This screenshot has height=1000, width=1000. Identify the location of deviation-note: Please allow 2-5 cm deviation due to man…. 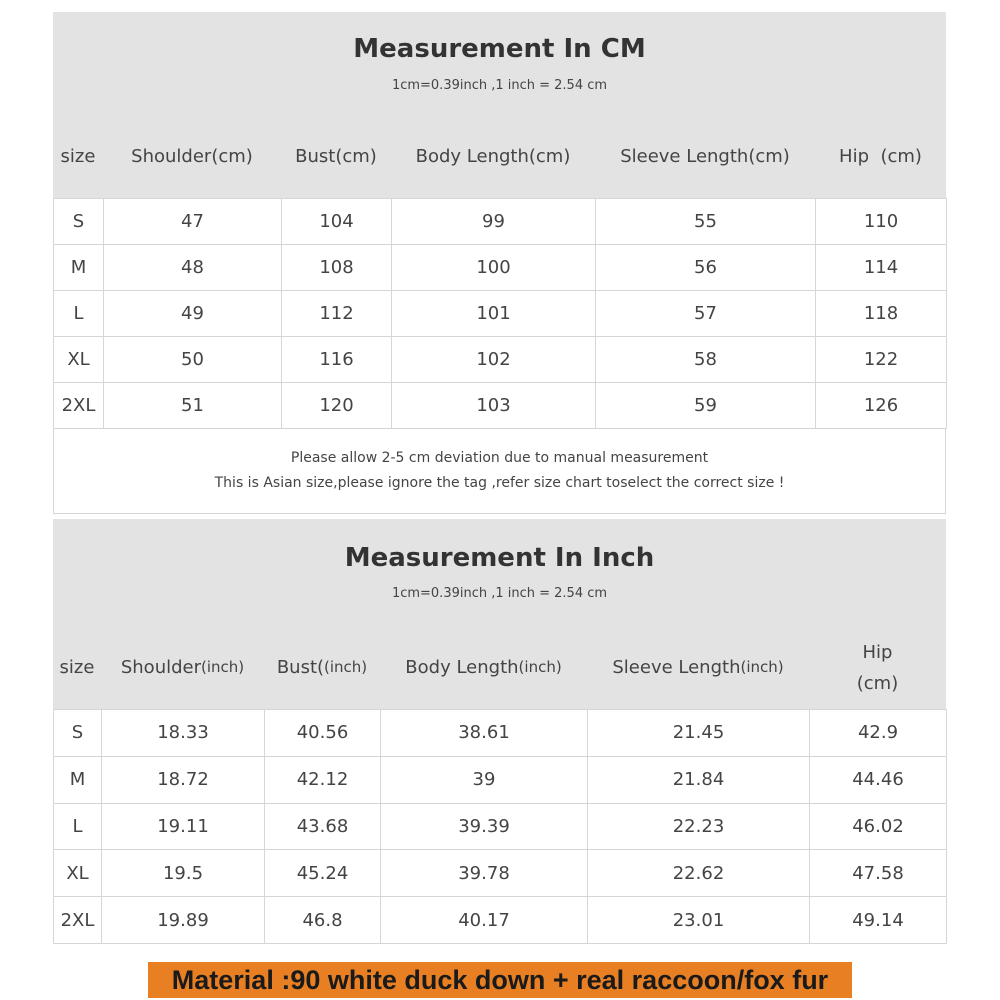
(499, 458).